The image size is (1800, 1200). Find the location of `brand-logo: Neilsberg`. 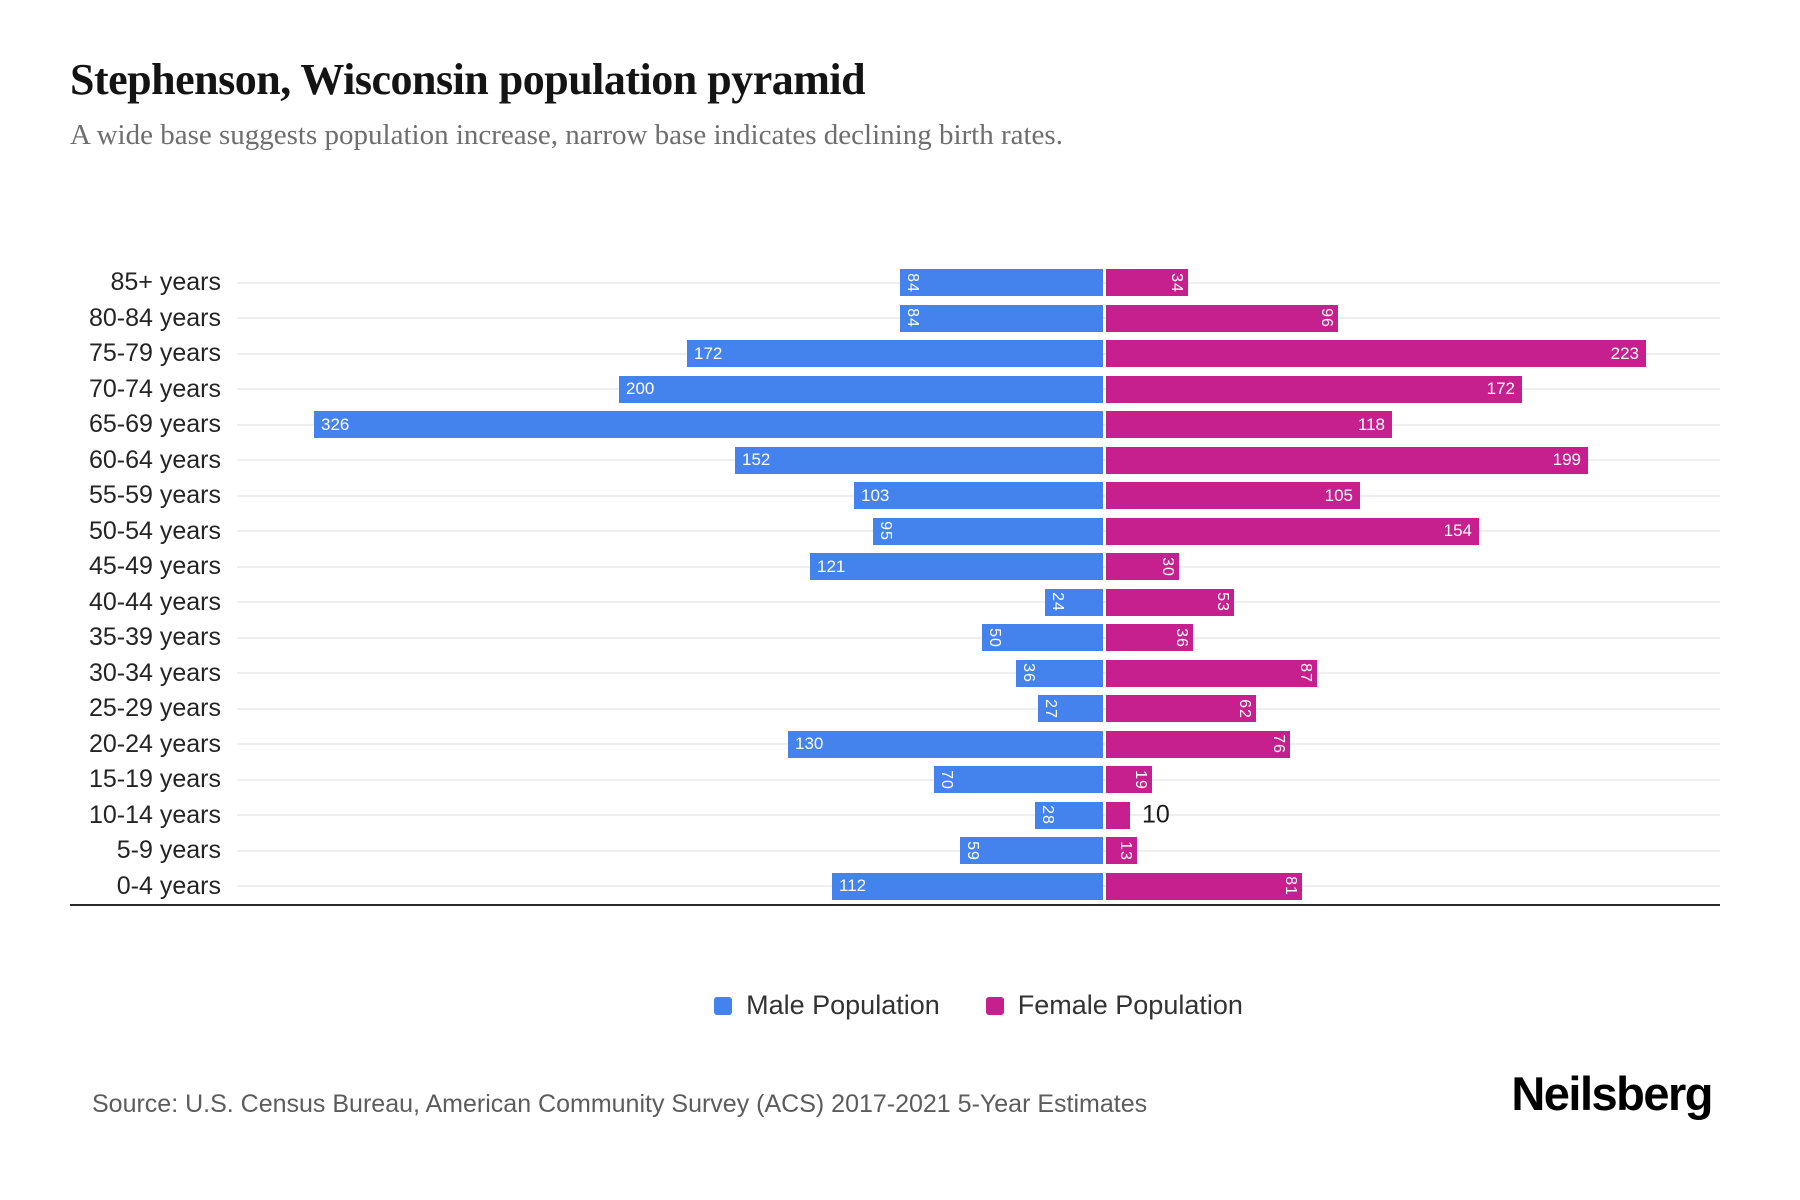

brand-logo: Neilsberg is located at coordinates (1612, 1093).